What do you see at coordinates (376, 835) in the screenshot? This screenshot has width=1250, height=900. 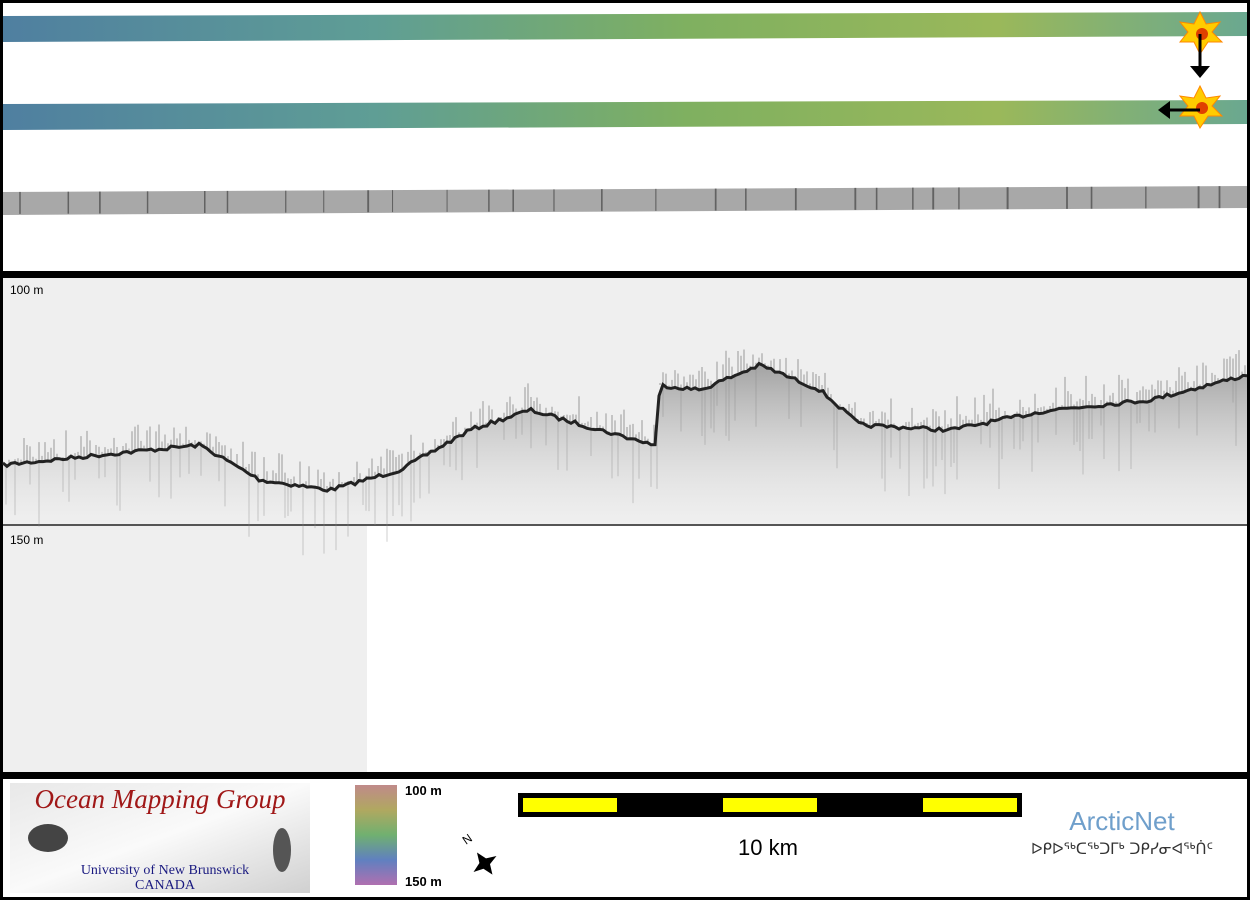 I see `colorbar` at bounding box center [376, 835].